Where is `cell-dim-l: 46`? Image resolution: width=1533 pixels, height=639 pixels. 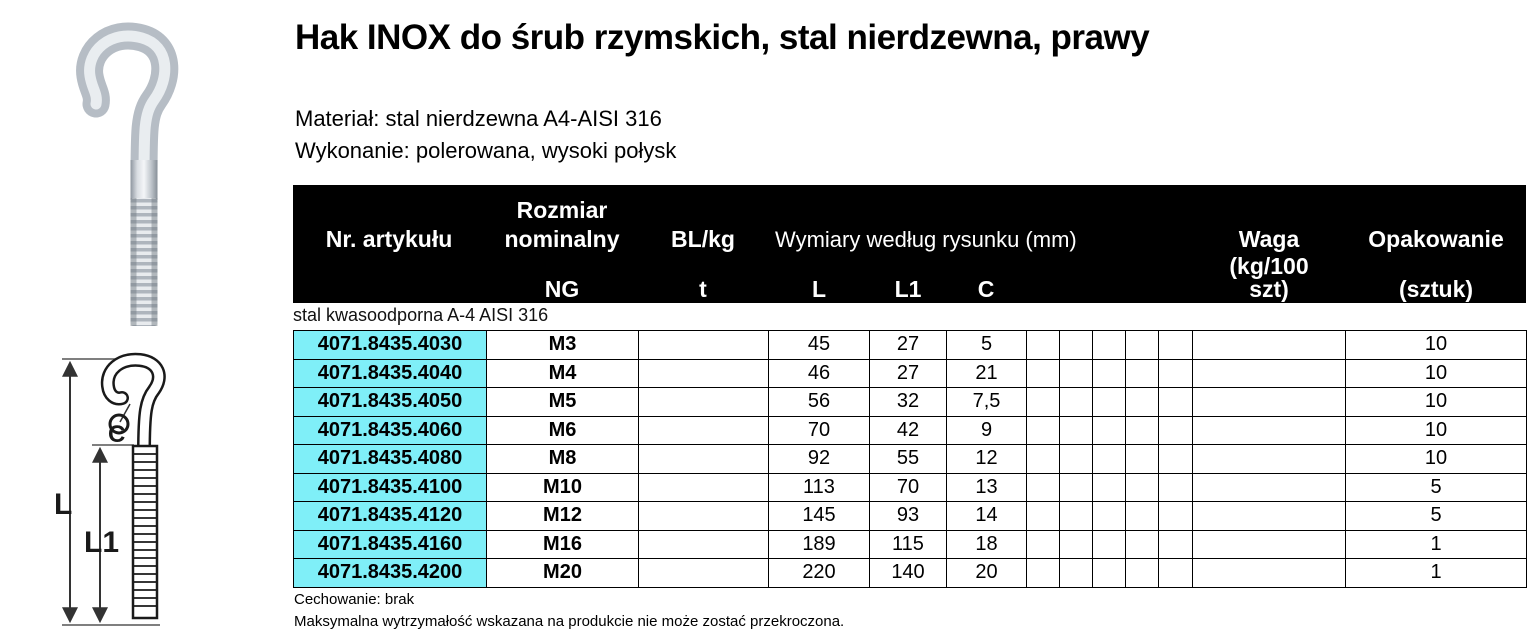
cell-dim-l: 46 is located at coordinates (819, 373).